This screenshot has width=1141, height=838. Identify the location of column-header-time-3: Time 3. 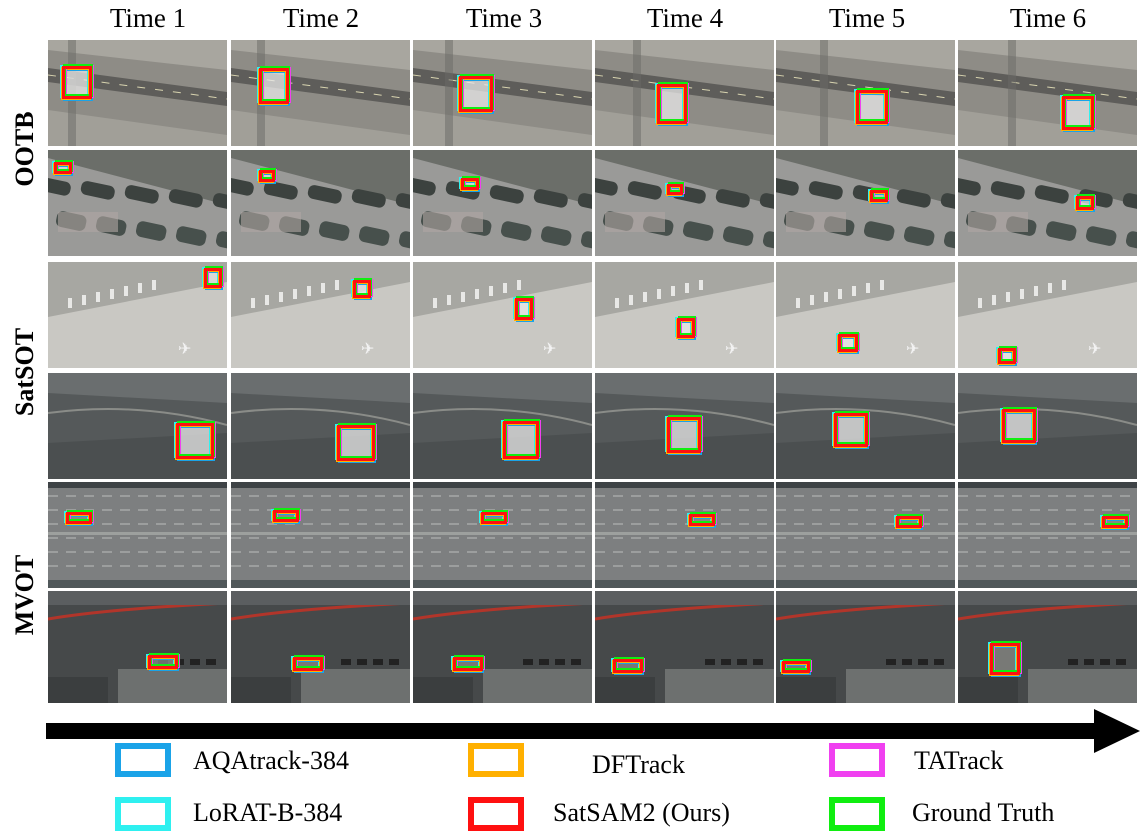
(504, 18).